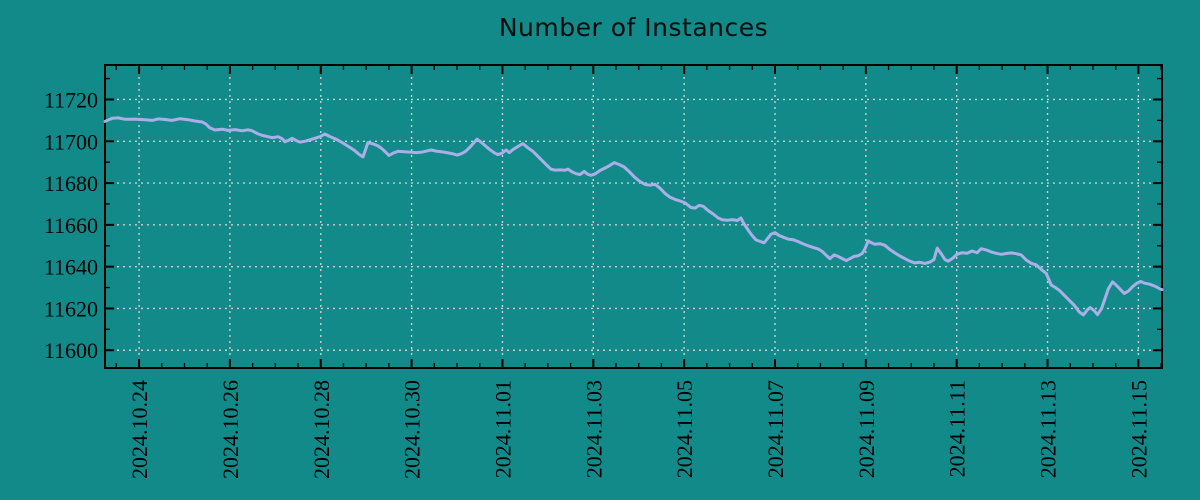 This screenshot has height=500, width=1200. What do you see at coordinates (633, 27) in the screenshot?
I see `chart-title: Number of Instances` at bounding box center [633, 27].